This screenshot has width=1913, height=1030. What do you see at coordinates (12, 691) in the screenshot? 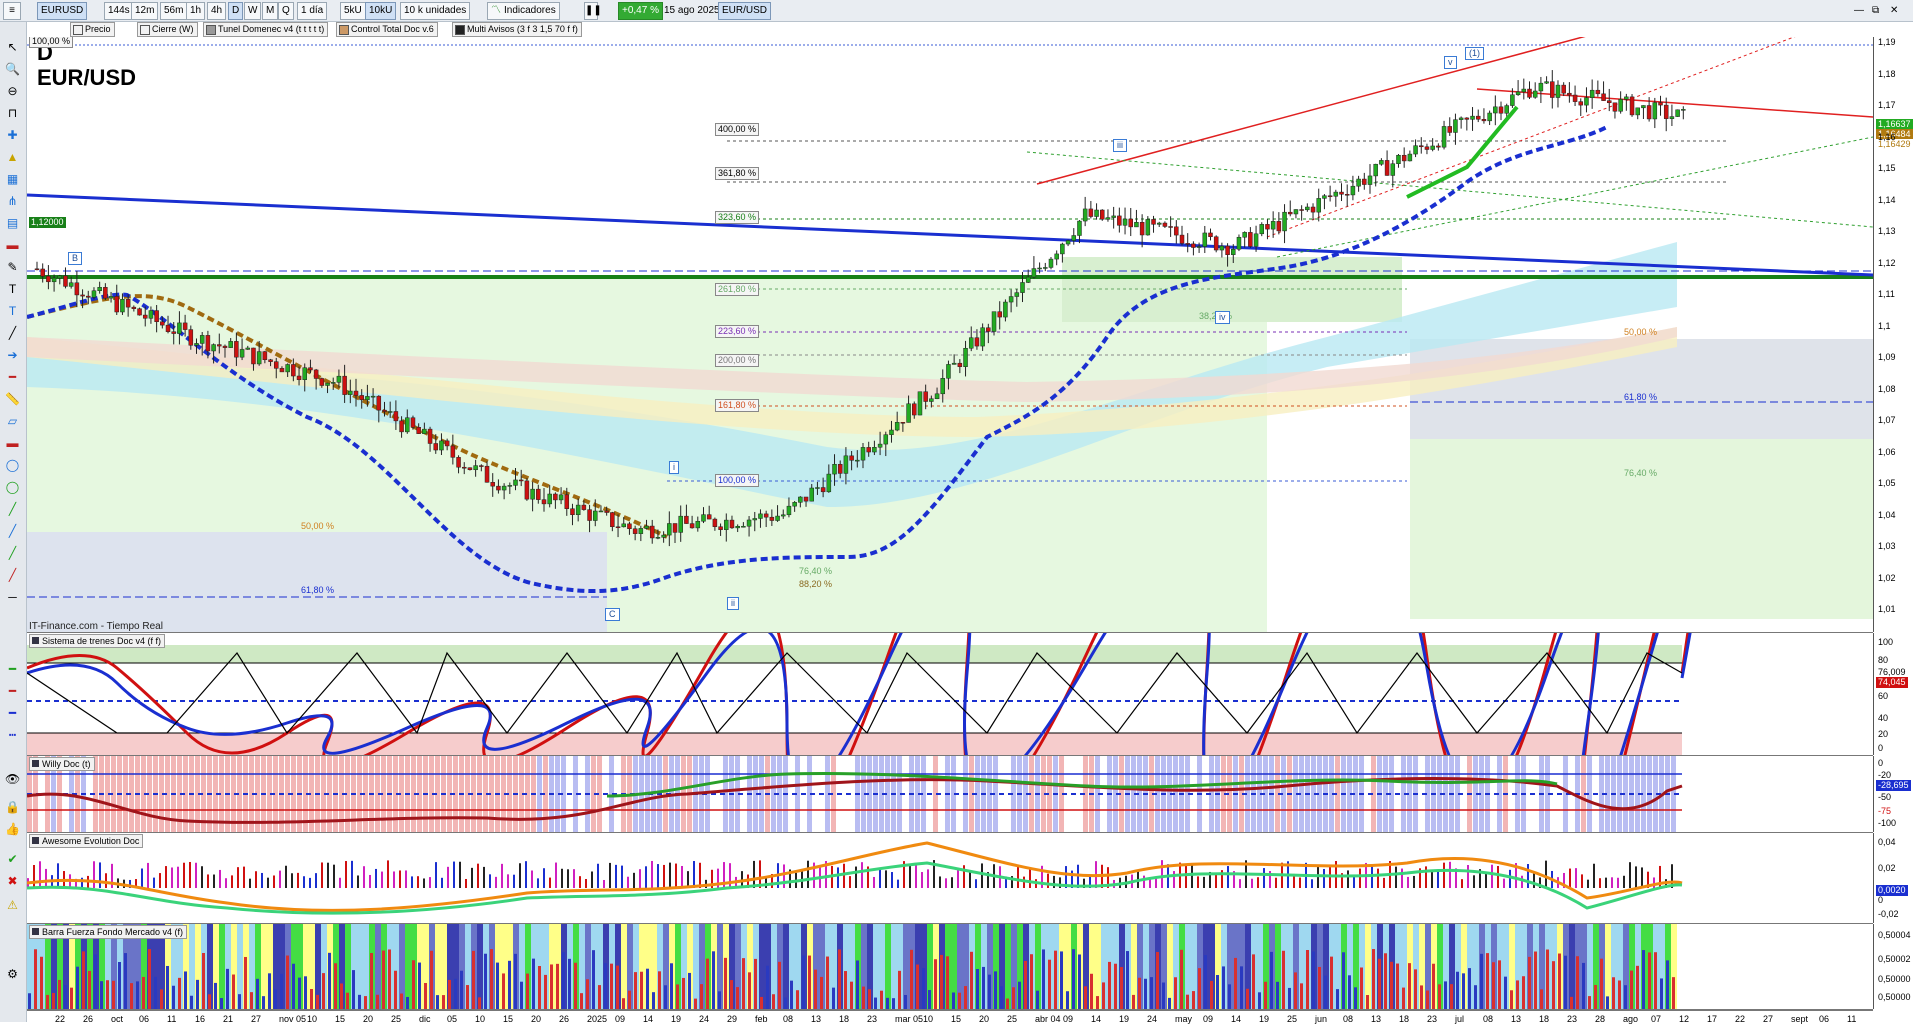
I see `red-line-icon: ━` at bounding box center [12, 691].